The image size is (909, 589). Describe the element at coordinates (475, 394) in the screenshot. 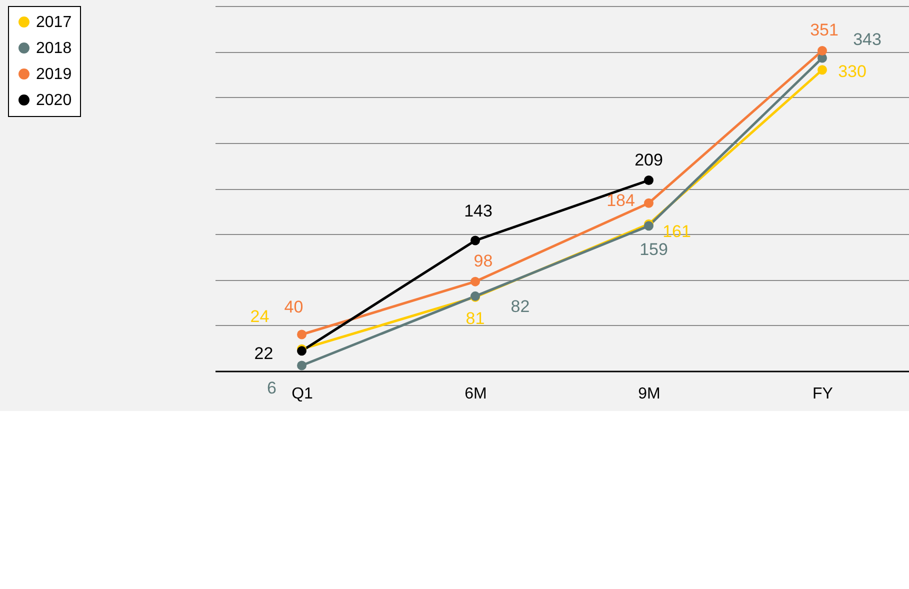

I see `x-tick-label: 6M` at that location.